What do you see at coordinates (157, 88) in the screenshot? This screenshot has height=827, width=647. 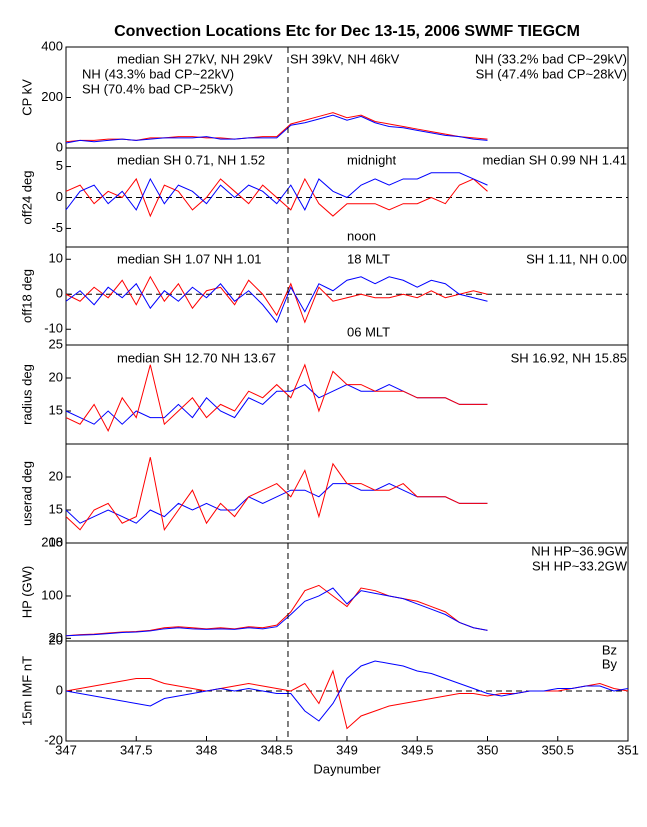 I see `annotation: SH (70.4% bad CP~25kV)` at bounding box center [157, 88].